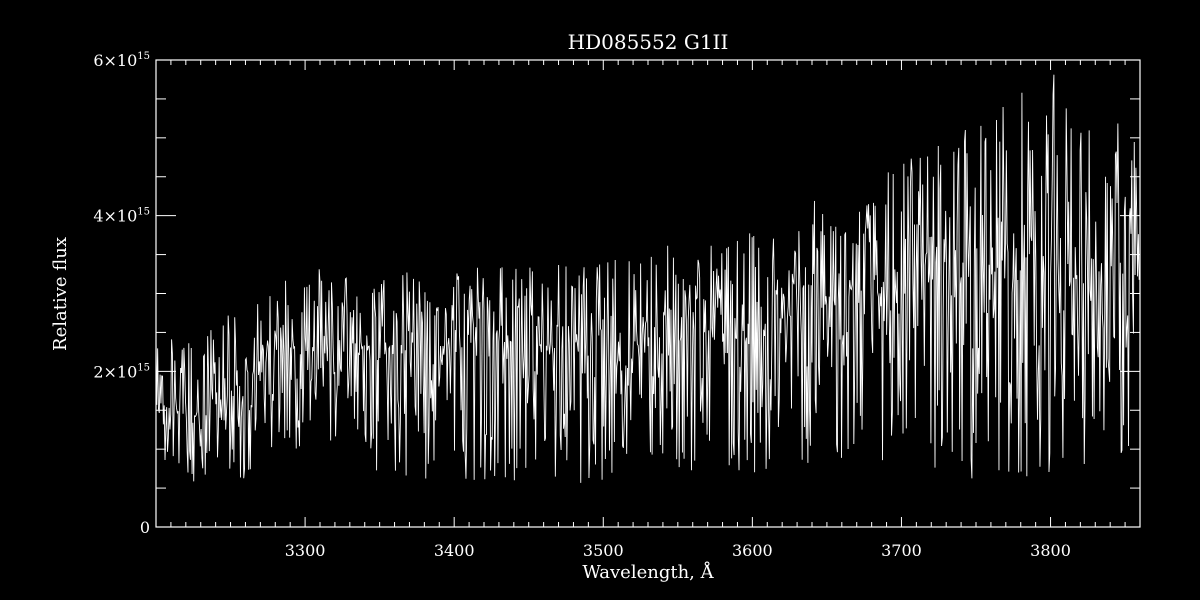  Describe the element at coordinates (305, 550) in the screenshot. I see `x-tick-label: 3300` at that location.